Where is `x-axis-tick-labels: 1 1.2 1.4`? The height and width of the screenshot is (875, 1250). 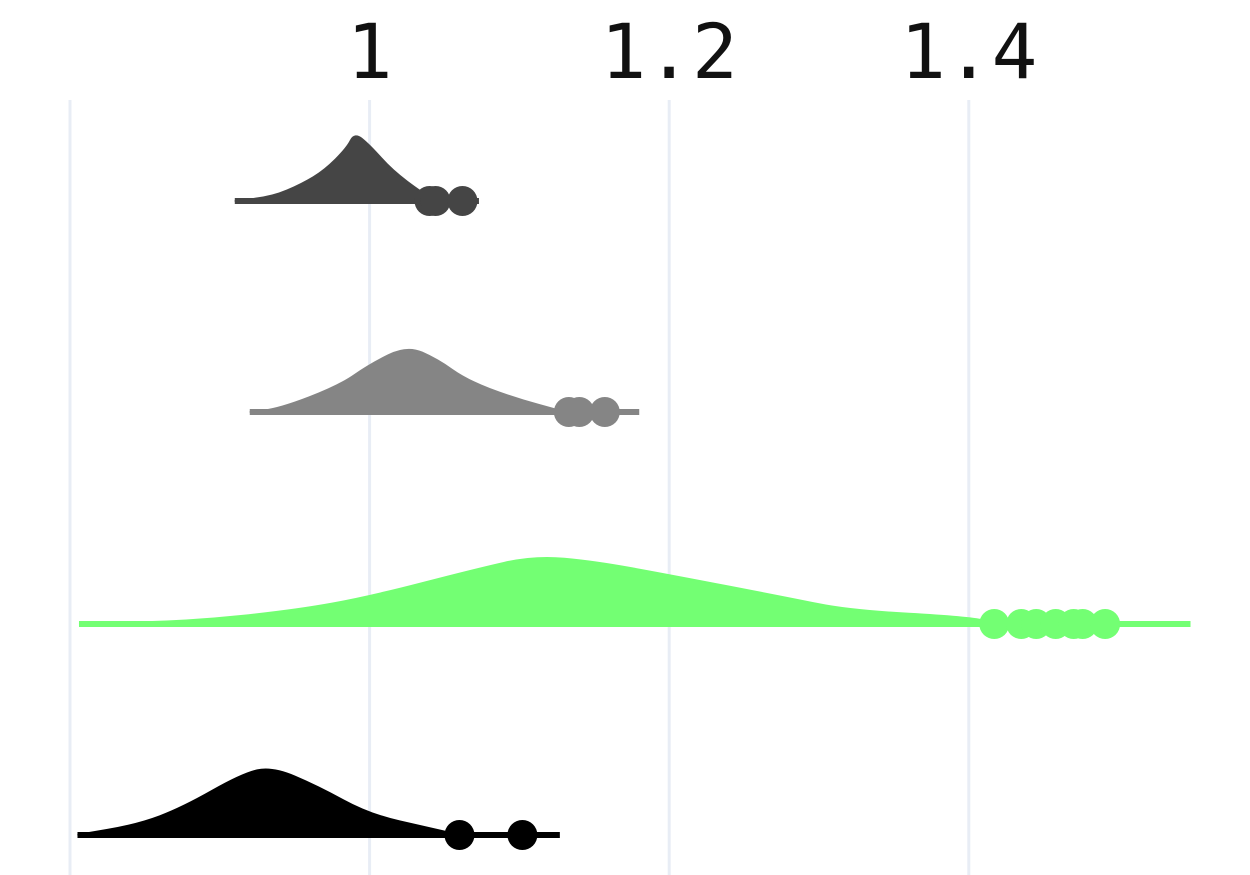 x-axis-tick-labels: 1 1.2 1.4 is located at coordinates (692, 51).